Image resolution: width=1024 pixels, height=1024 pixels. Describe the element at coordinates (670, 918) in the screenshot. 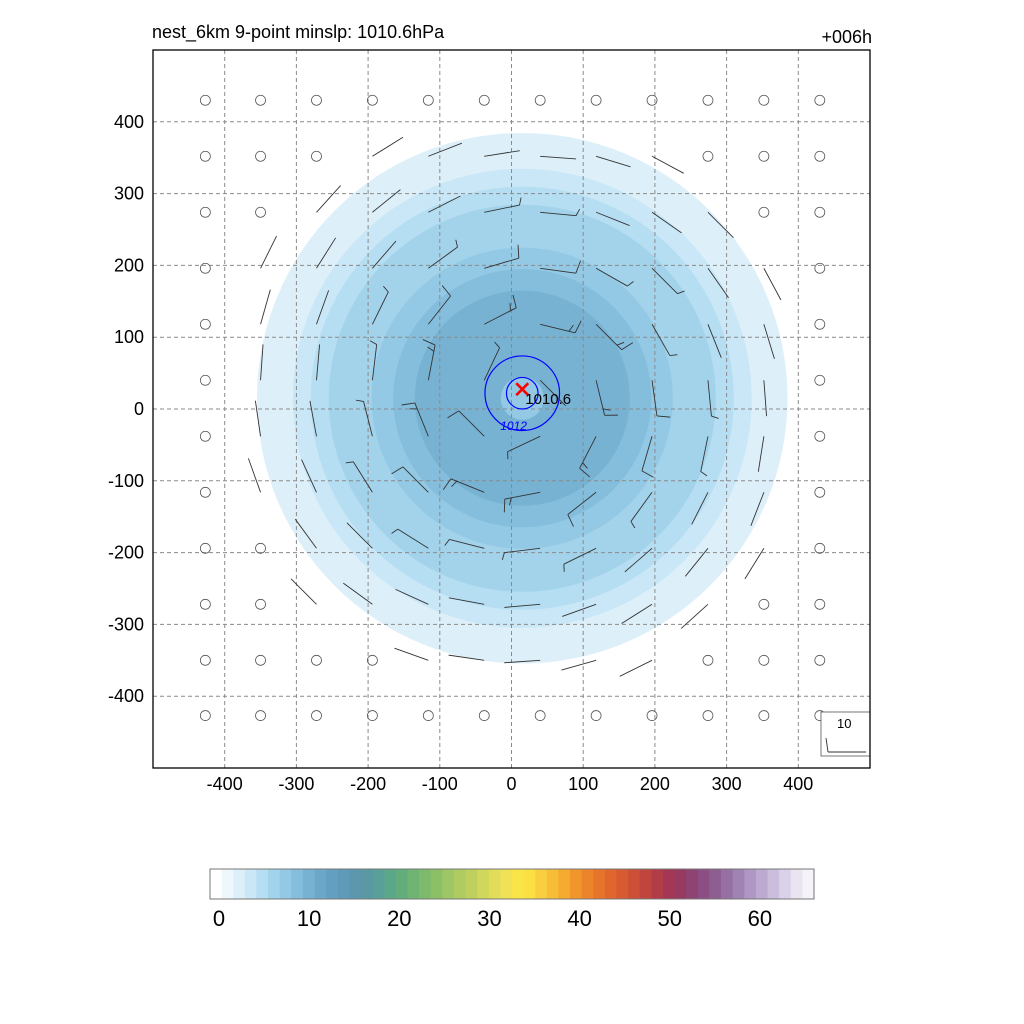

I see `colorbar-tick-label-5: 50` at that location.